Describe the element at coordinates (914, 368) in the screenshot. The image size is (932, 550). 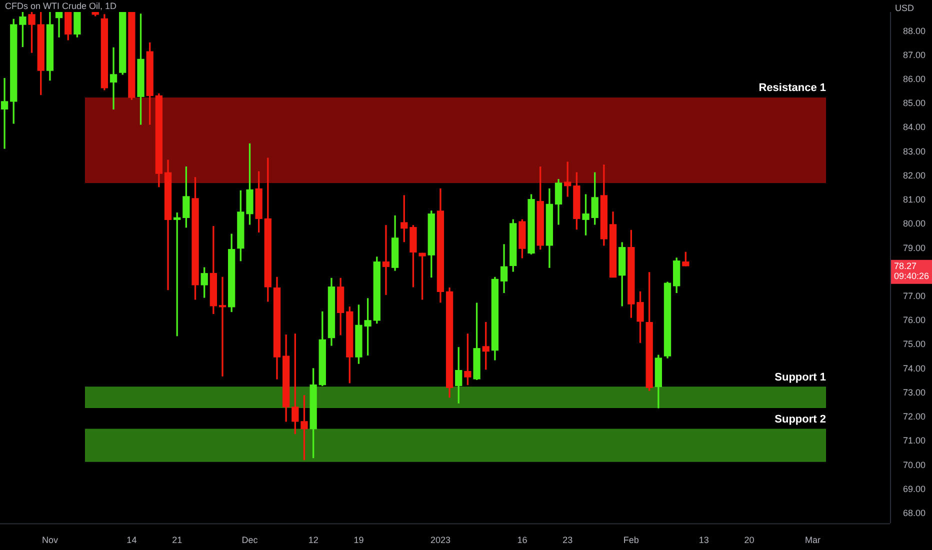
I see `y-tick-label: 74.00` at that location.